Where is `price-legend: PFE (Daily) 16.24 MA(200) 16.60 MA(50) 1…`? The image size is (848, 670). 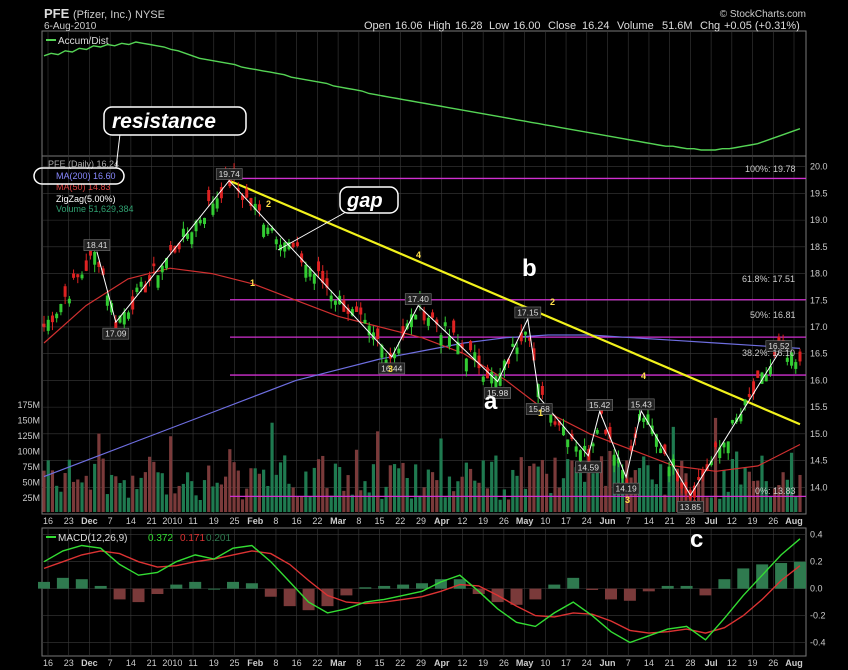 price-legend: PFE (Daily) 16.24 MA(200) 16.60 MA(50) 1… is located at coordinates (91, 186).